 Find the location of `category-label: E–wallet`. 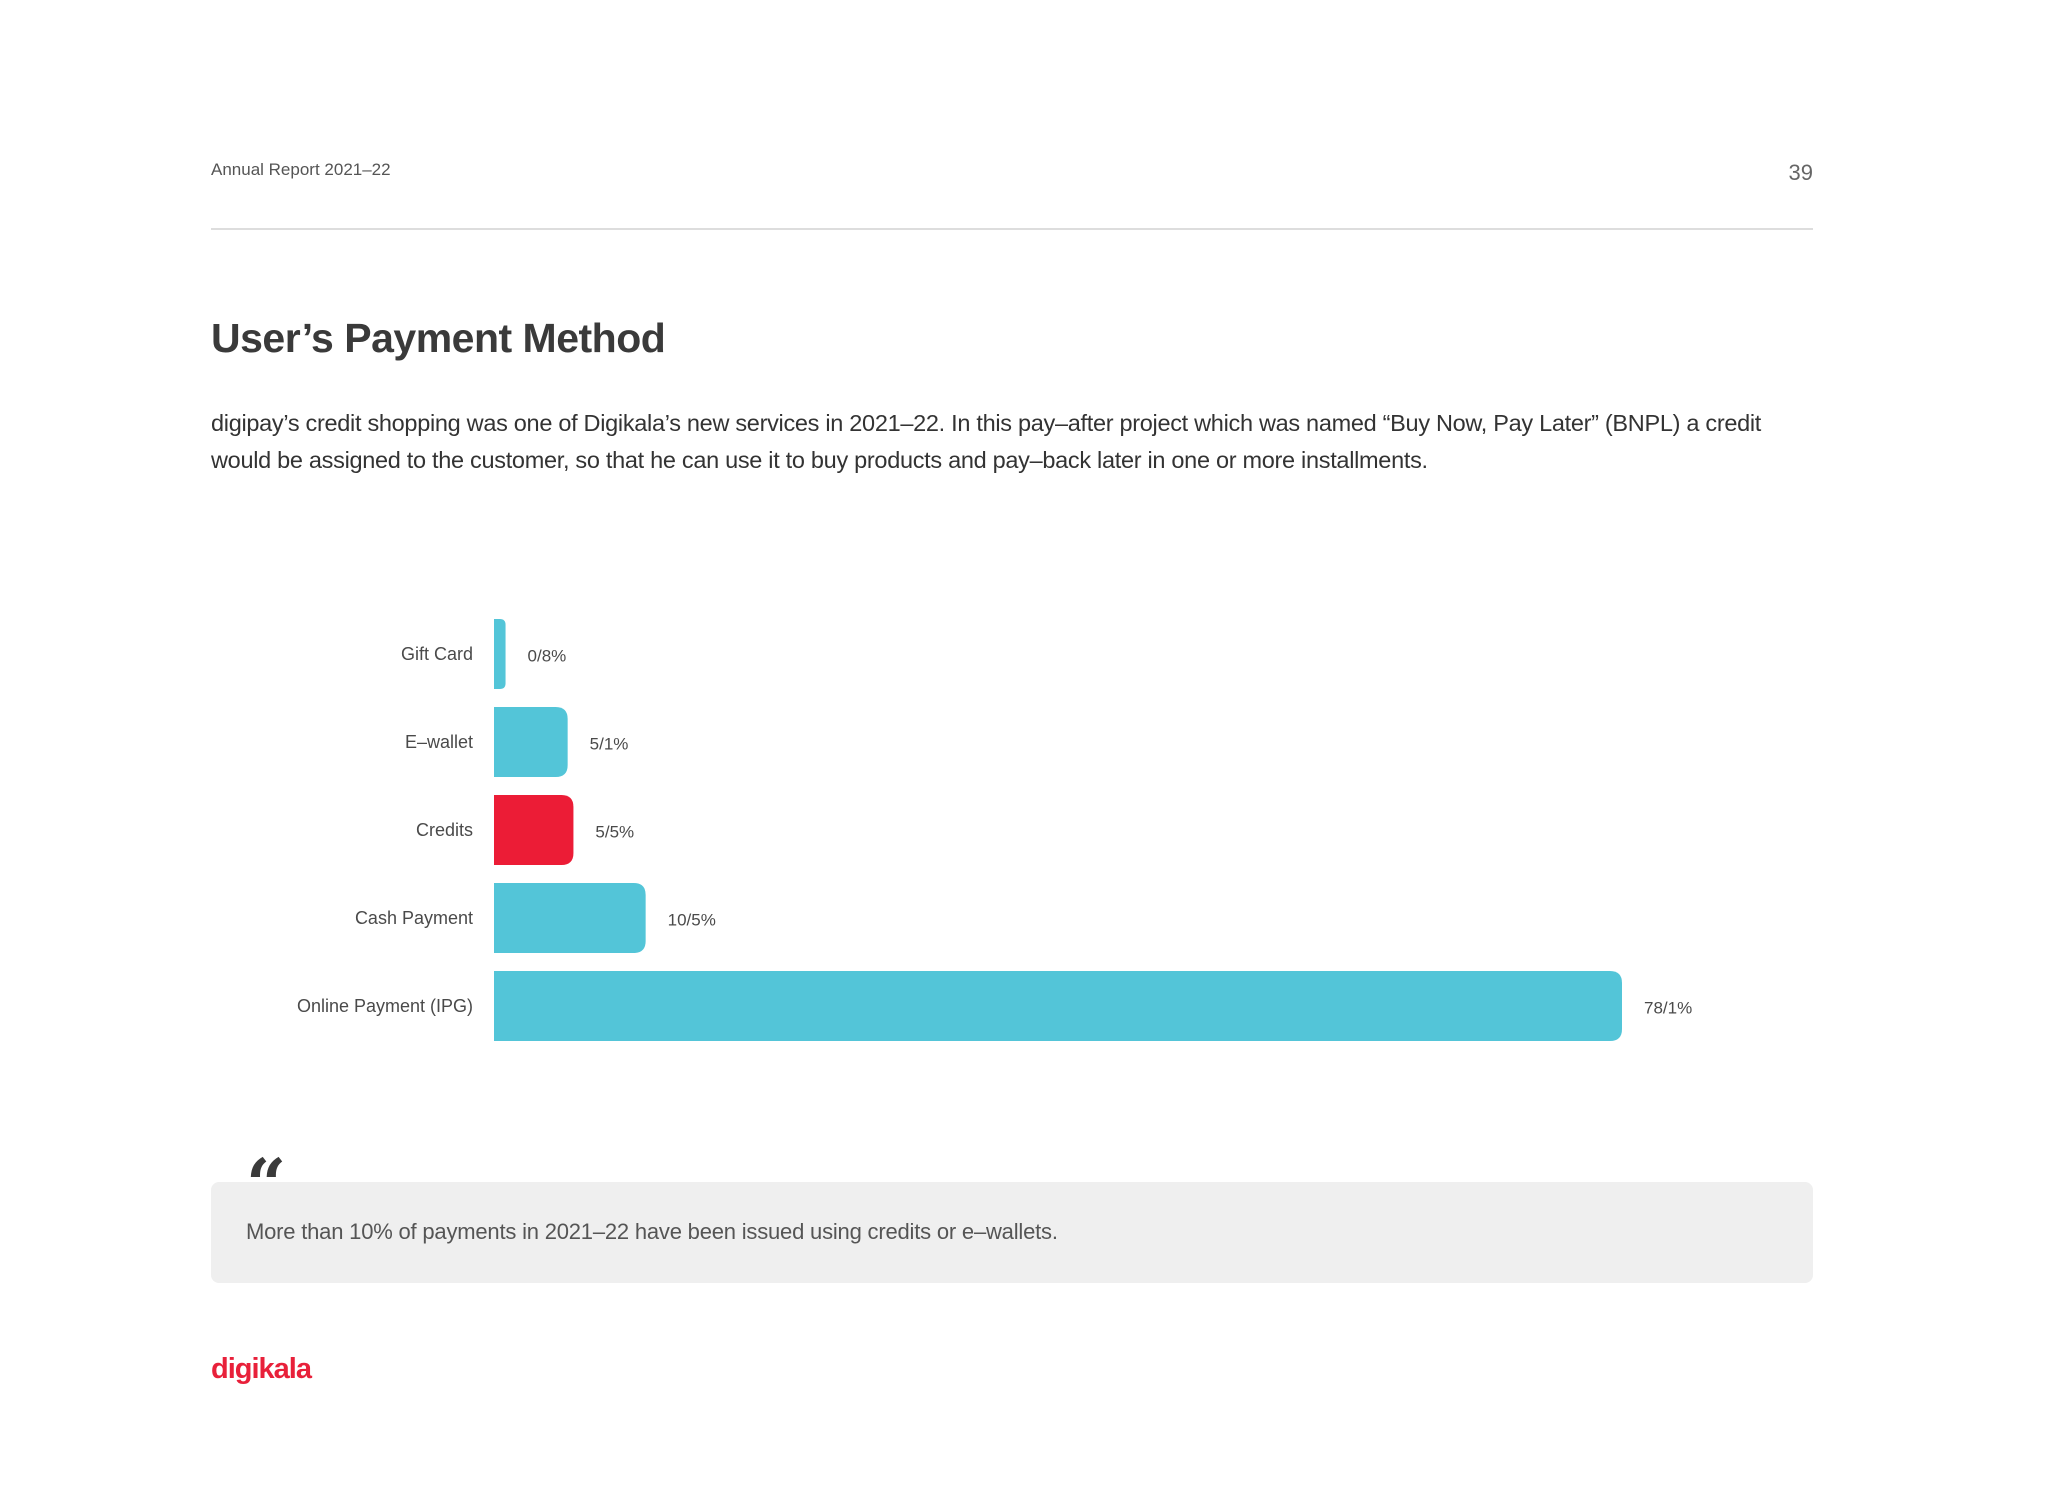

category-label: E–wallet is located at coordinates (439, 742).